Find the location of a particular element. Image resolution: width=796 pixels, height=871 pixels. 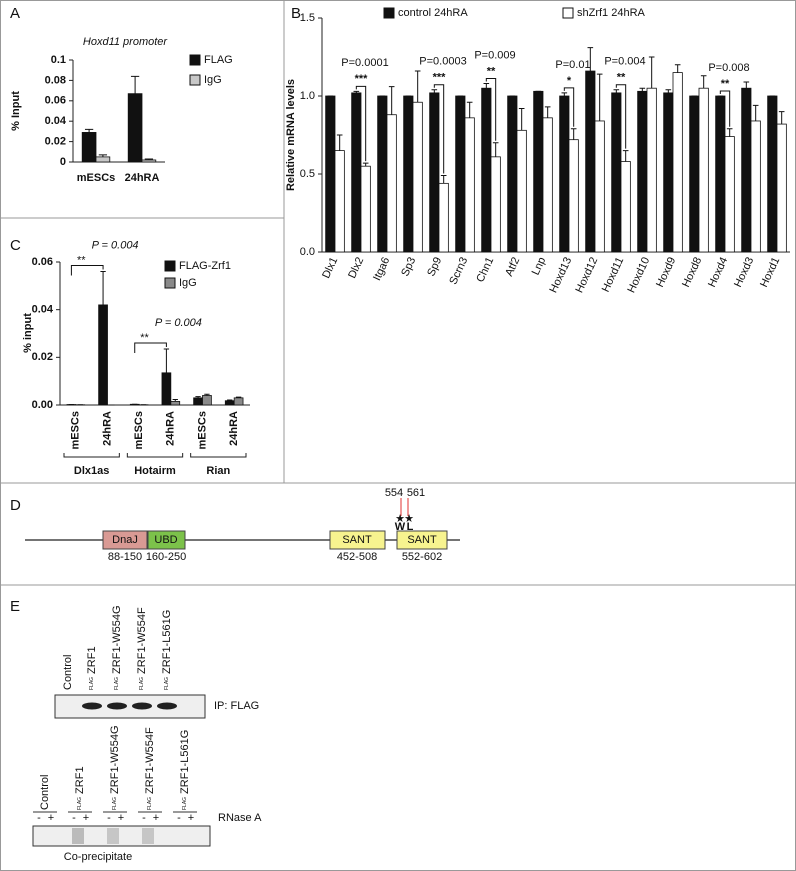

group-label: Dlx1as is located at coordinates (91, 471).